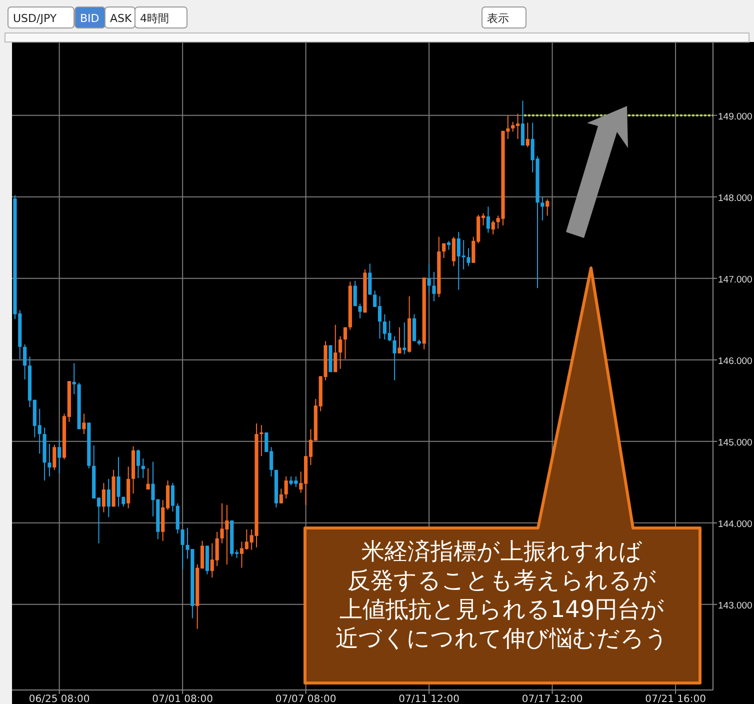 The width and height of the screenshot is (754, 704). I want to click on text: BID, so click(90, 18).